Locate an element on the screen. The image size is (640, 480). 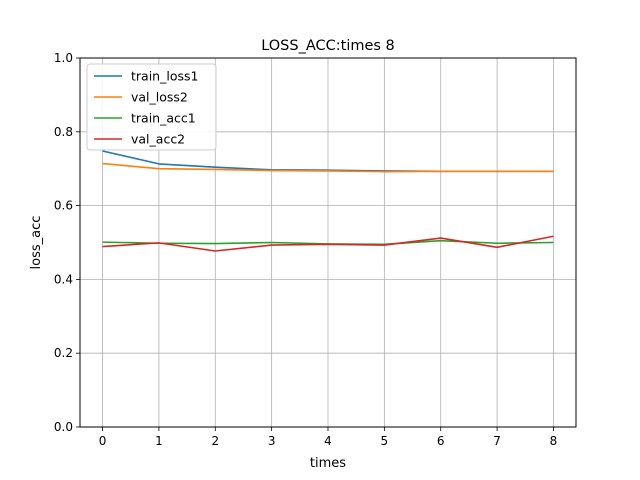
x-tick-label: 0 is located at coordinates (103, 441).